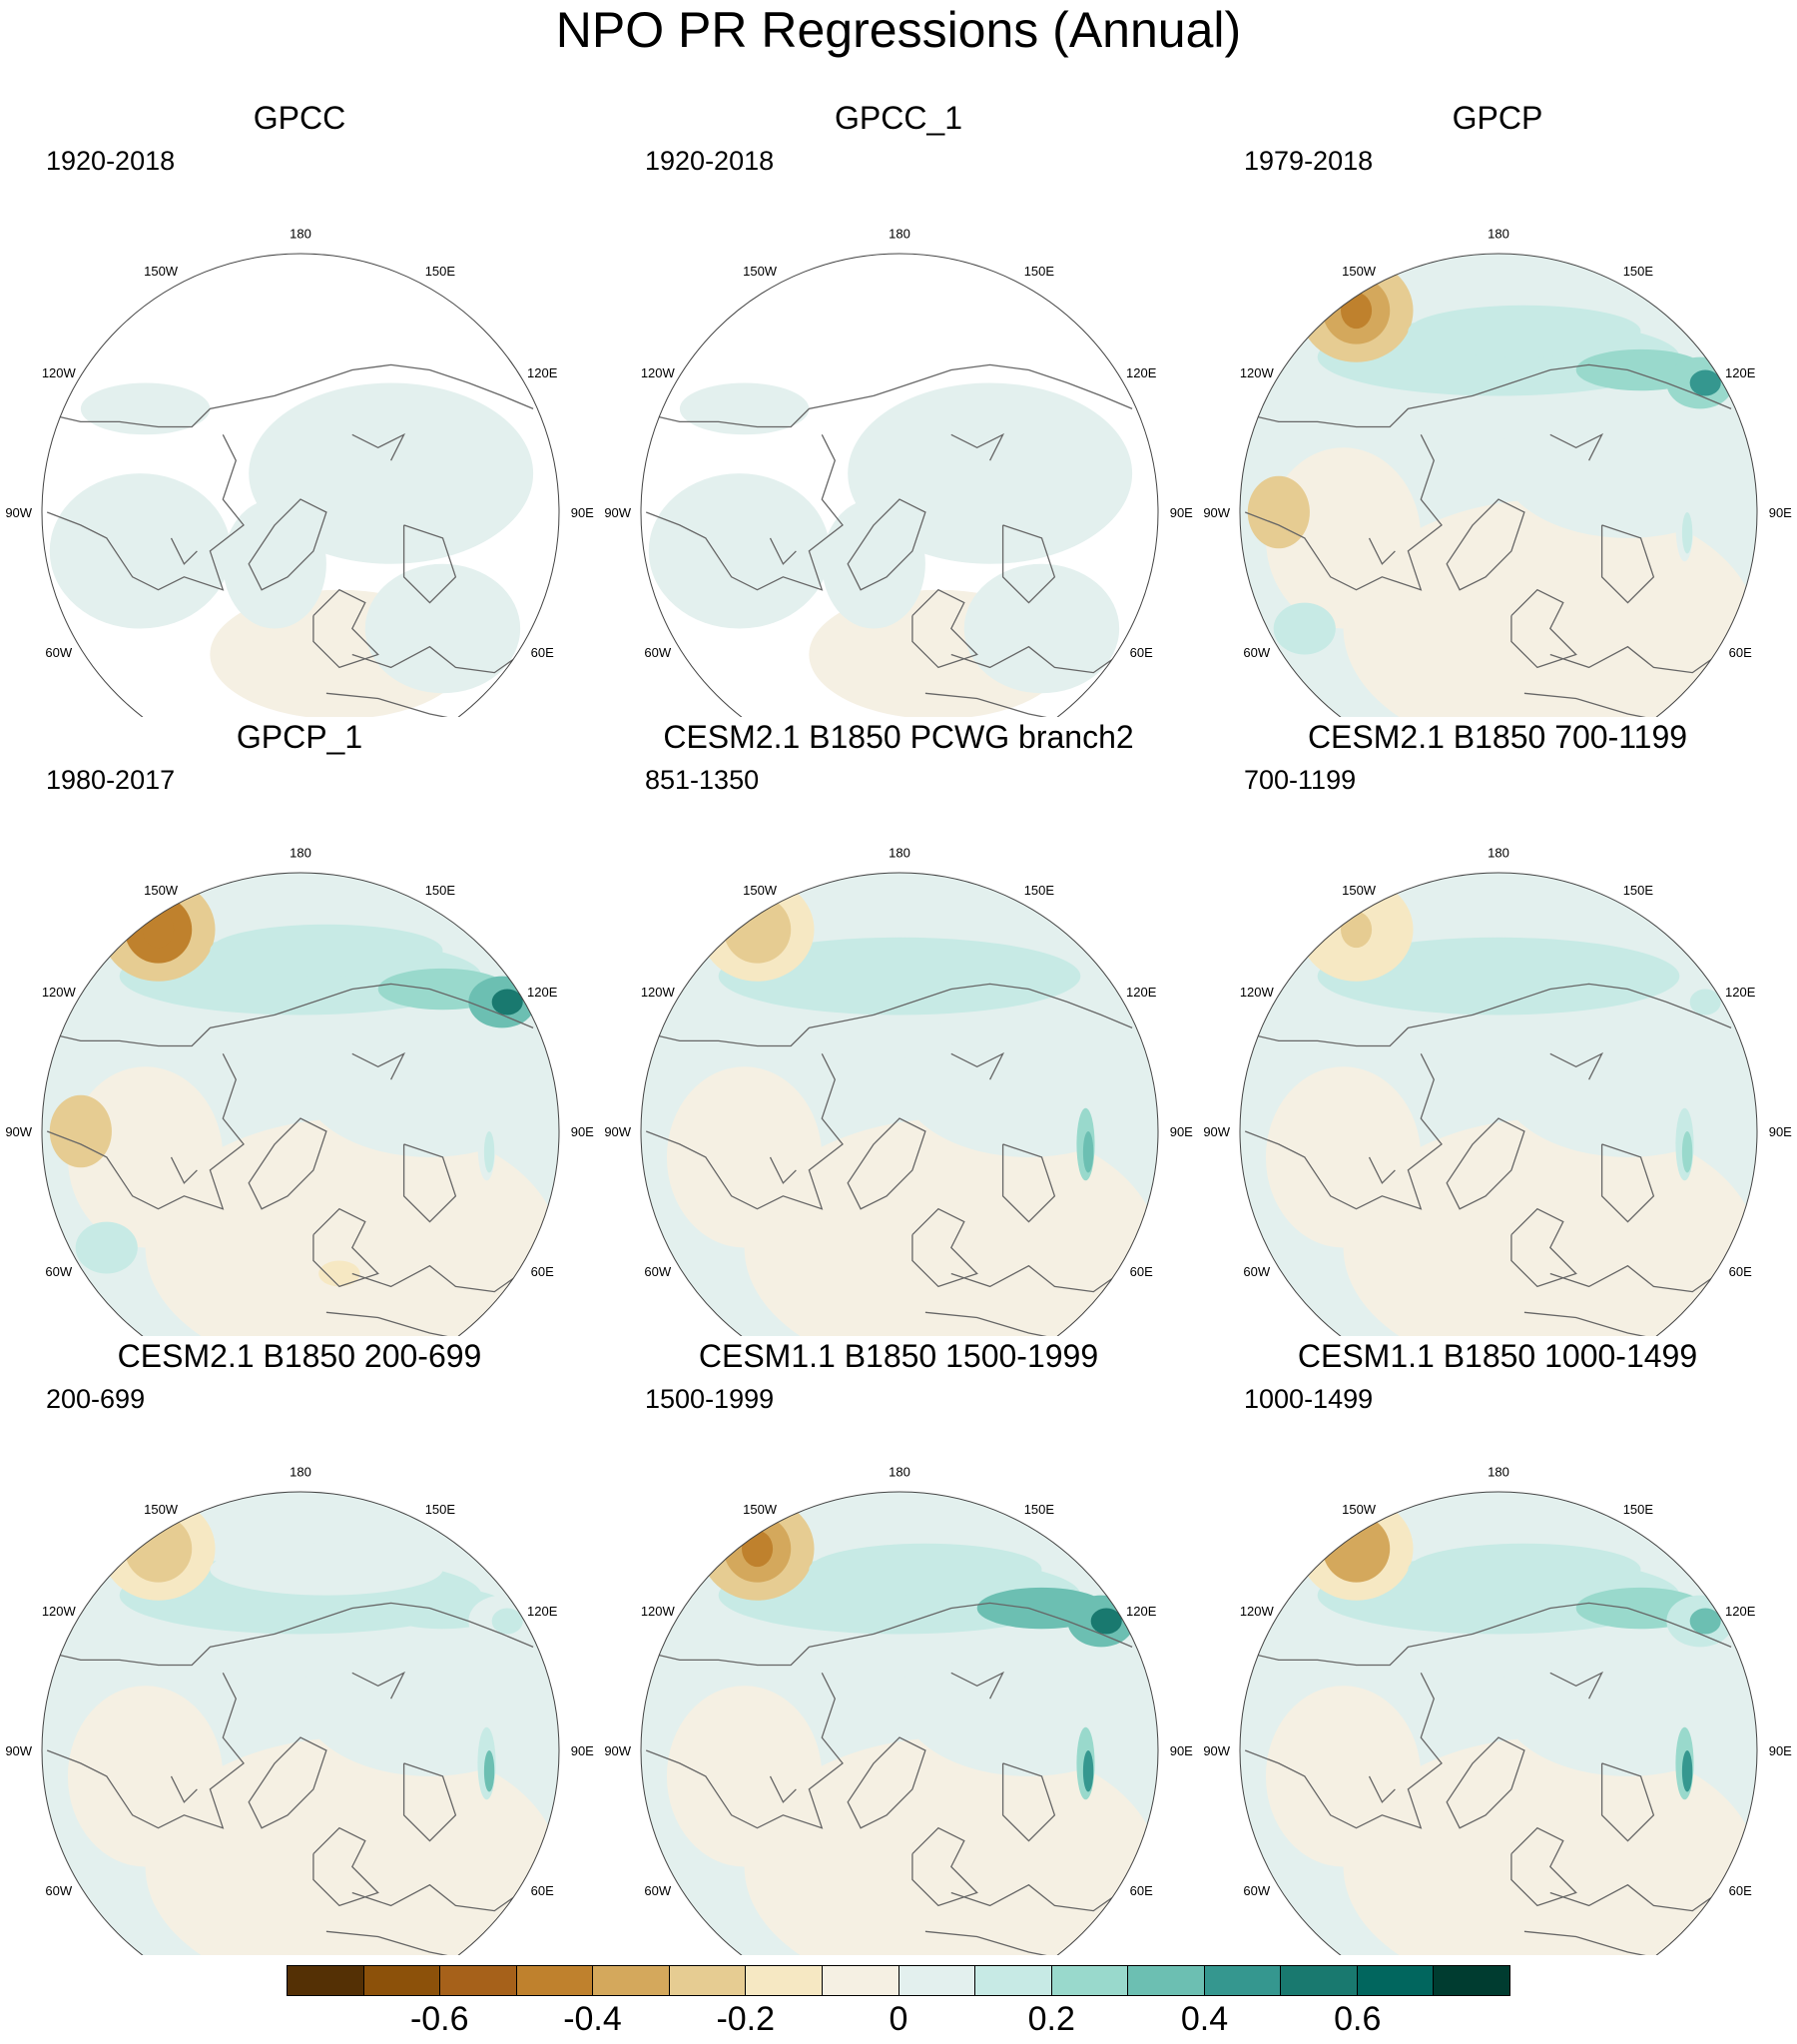 This screenshot has width=1797, height=2044. I want to click on panel-period: 851-1350, so click(702, 780).